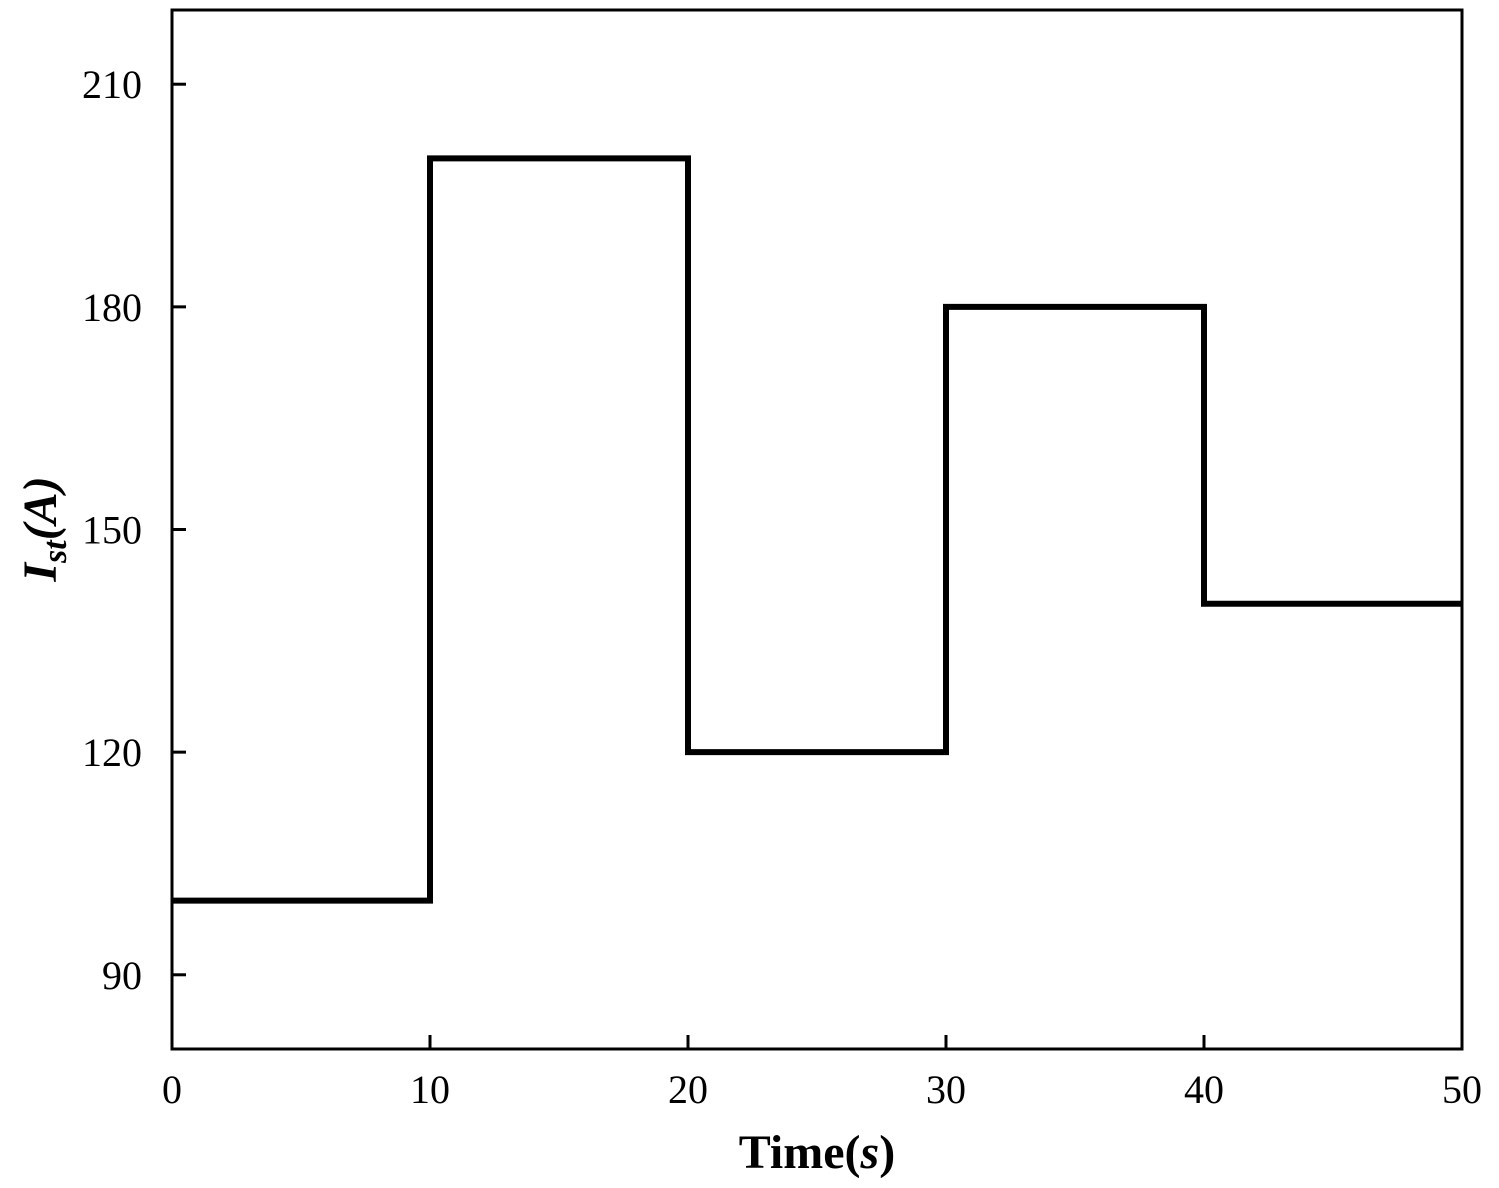  Describe the element at coordinates (179, 529) in the screenshot. I see `y-ticks` at that location.